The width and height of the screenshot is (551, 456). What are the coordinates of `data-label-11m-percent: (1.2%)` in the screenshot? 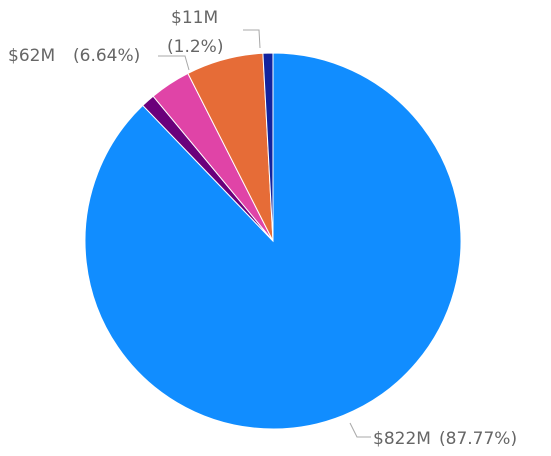 It's located at (195, 47).